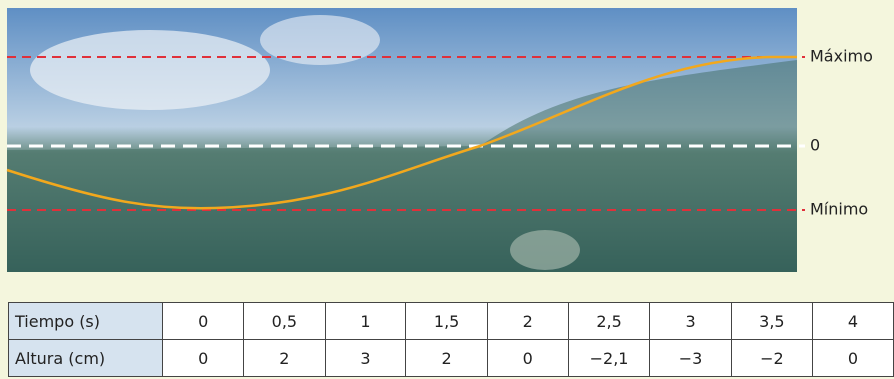 Image resolution: width=894 pixels, height=379 pixels. What do you see at coordinates (284, 321) in the screenshot?
I see `table-cell: 0,5` at bounding box center [284, 321].